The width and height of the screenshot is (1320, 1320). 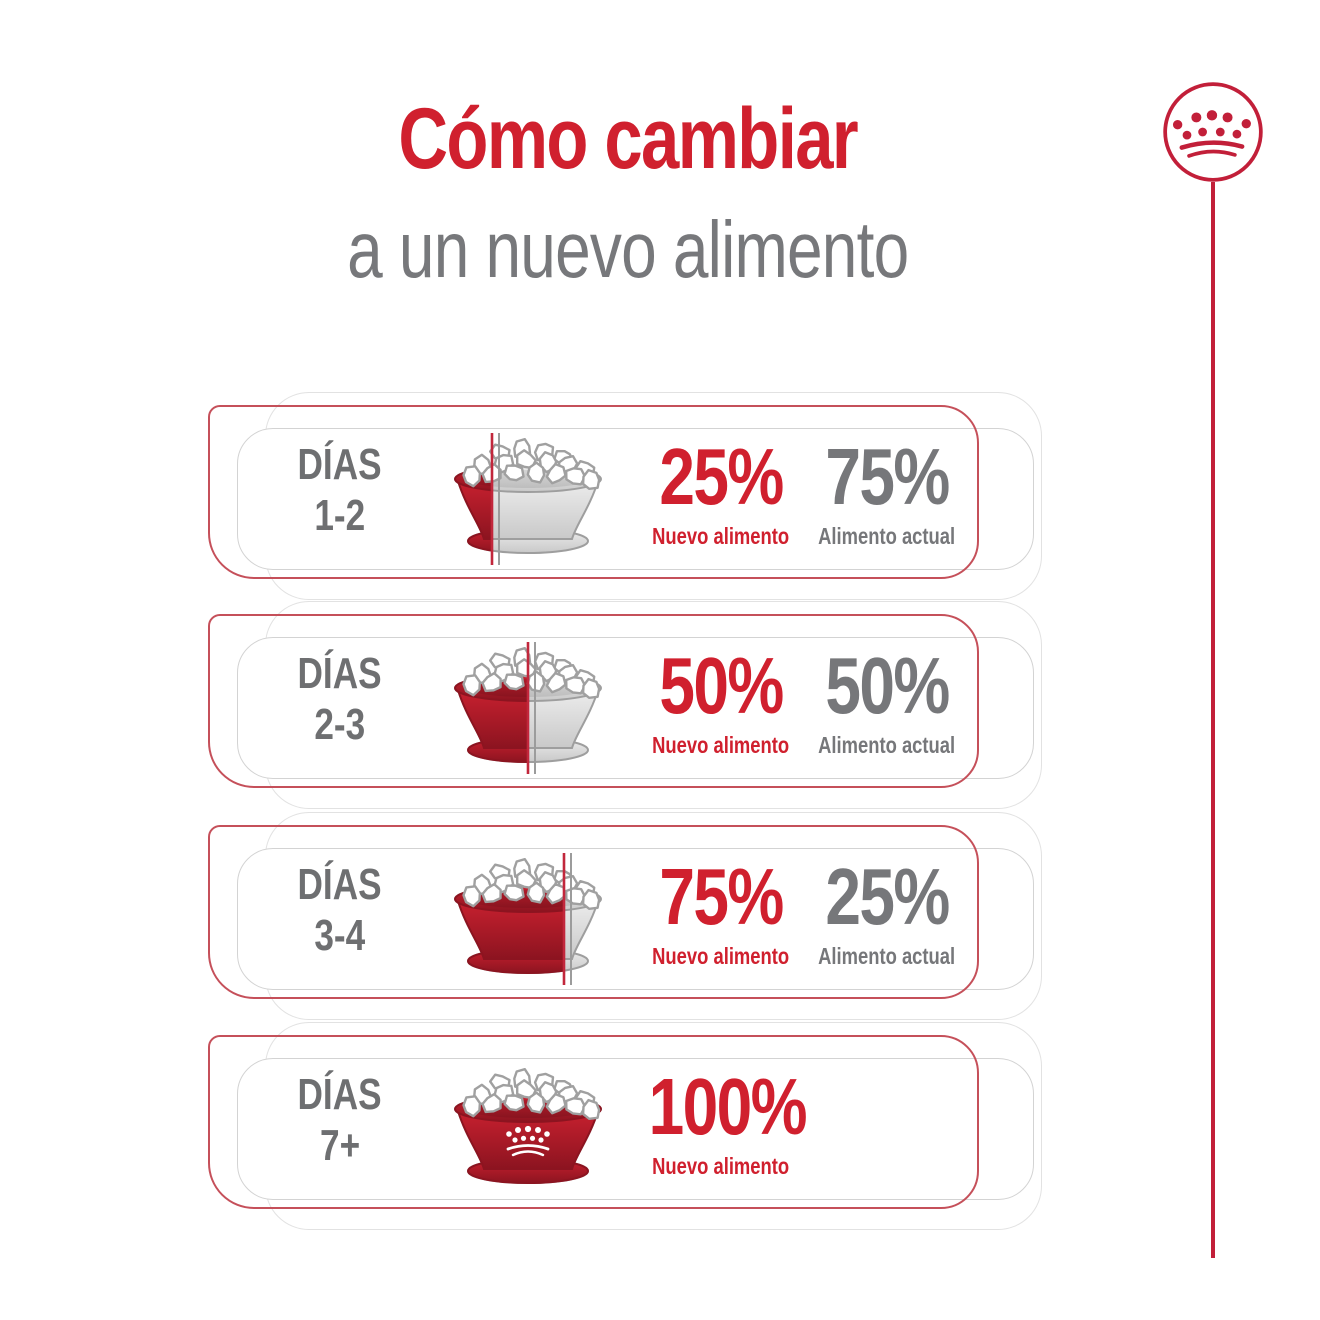 What do you see at coordinates (635, 1129) in the screenshot?
I see `card-main: DÍAS 7+ 100% Nuevo alimento` at bounding box center [635, 1129].